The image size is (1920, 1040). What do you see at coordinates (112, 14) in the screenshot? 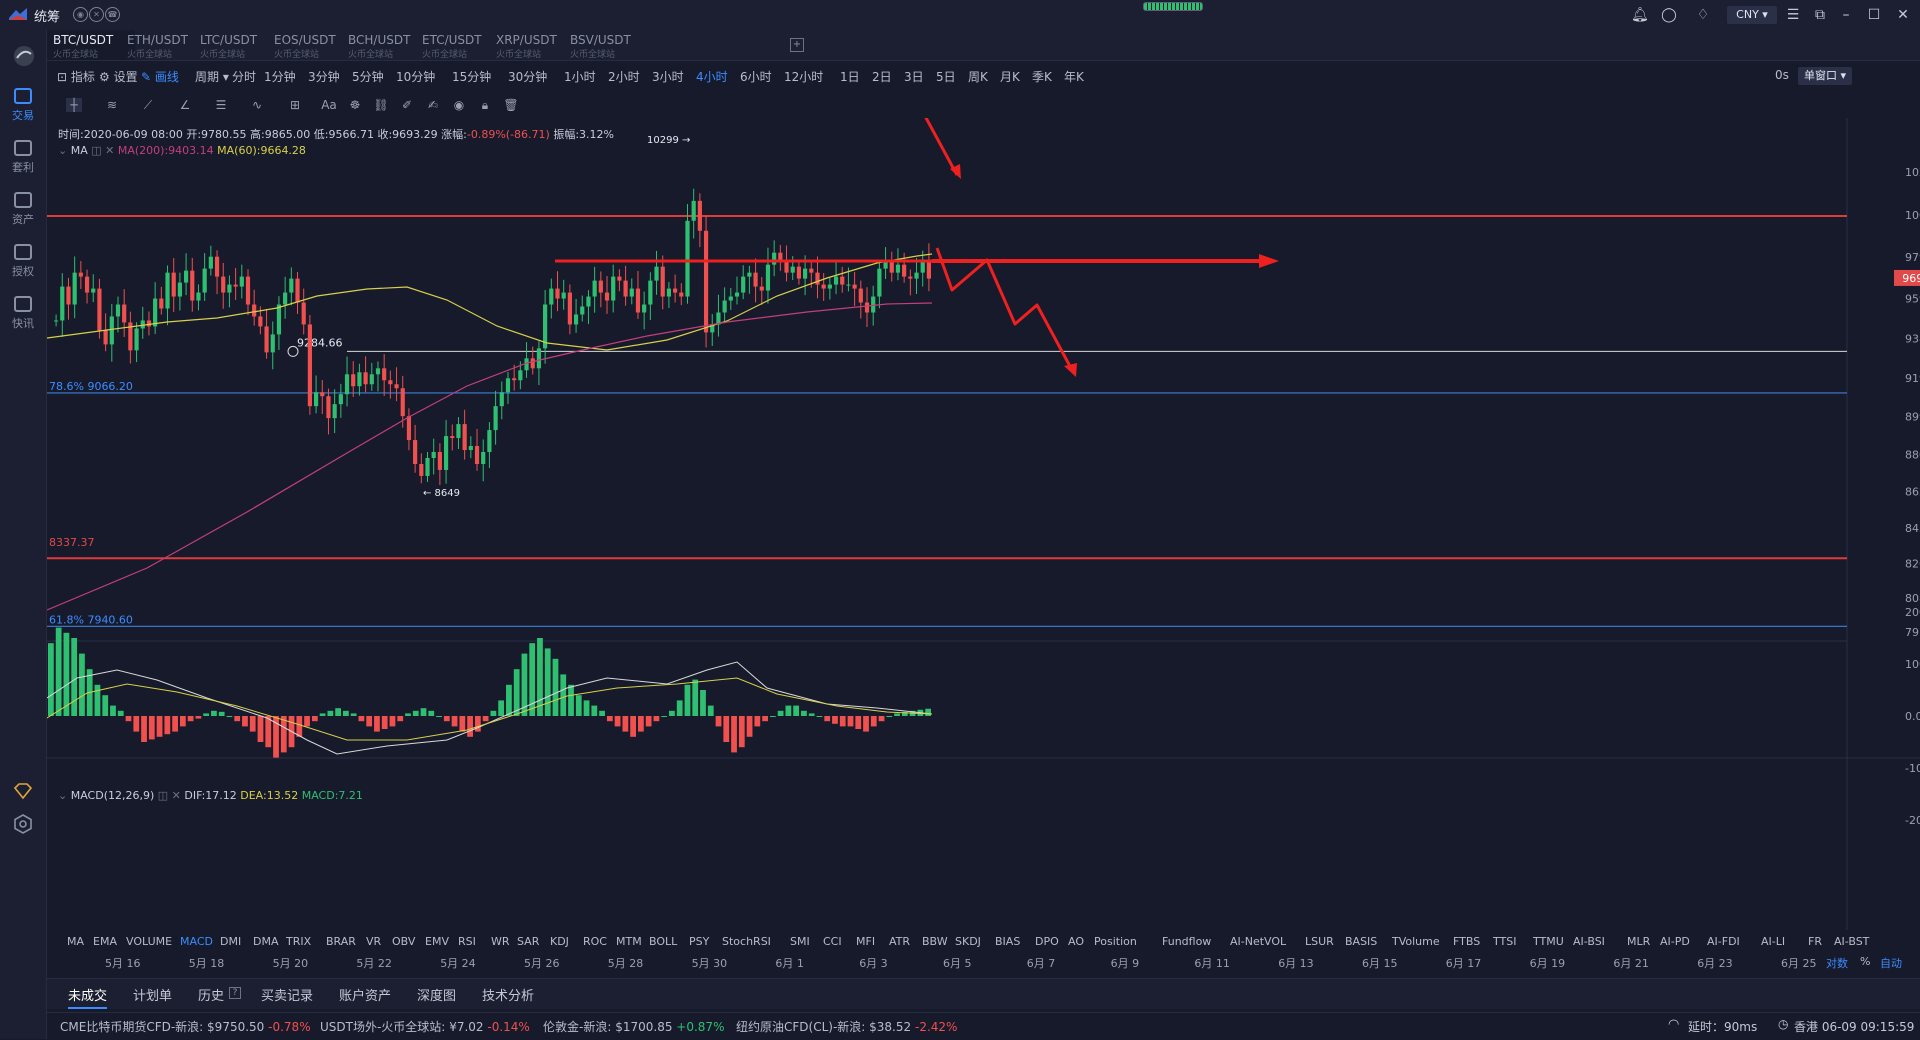
I see `phone-icon: ☎` at bounding box center [112, 14].